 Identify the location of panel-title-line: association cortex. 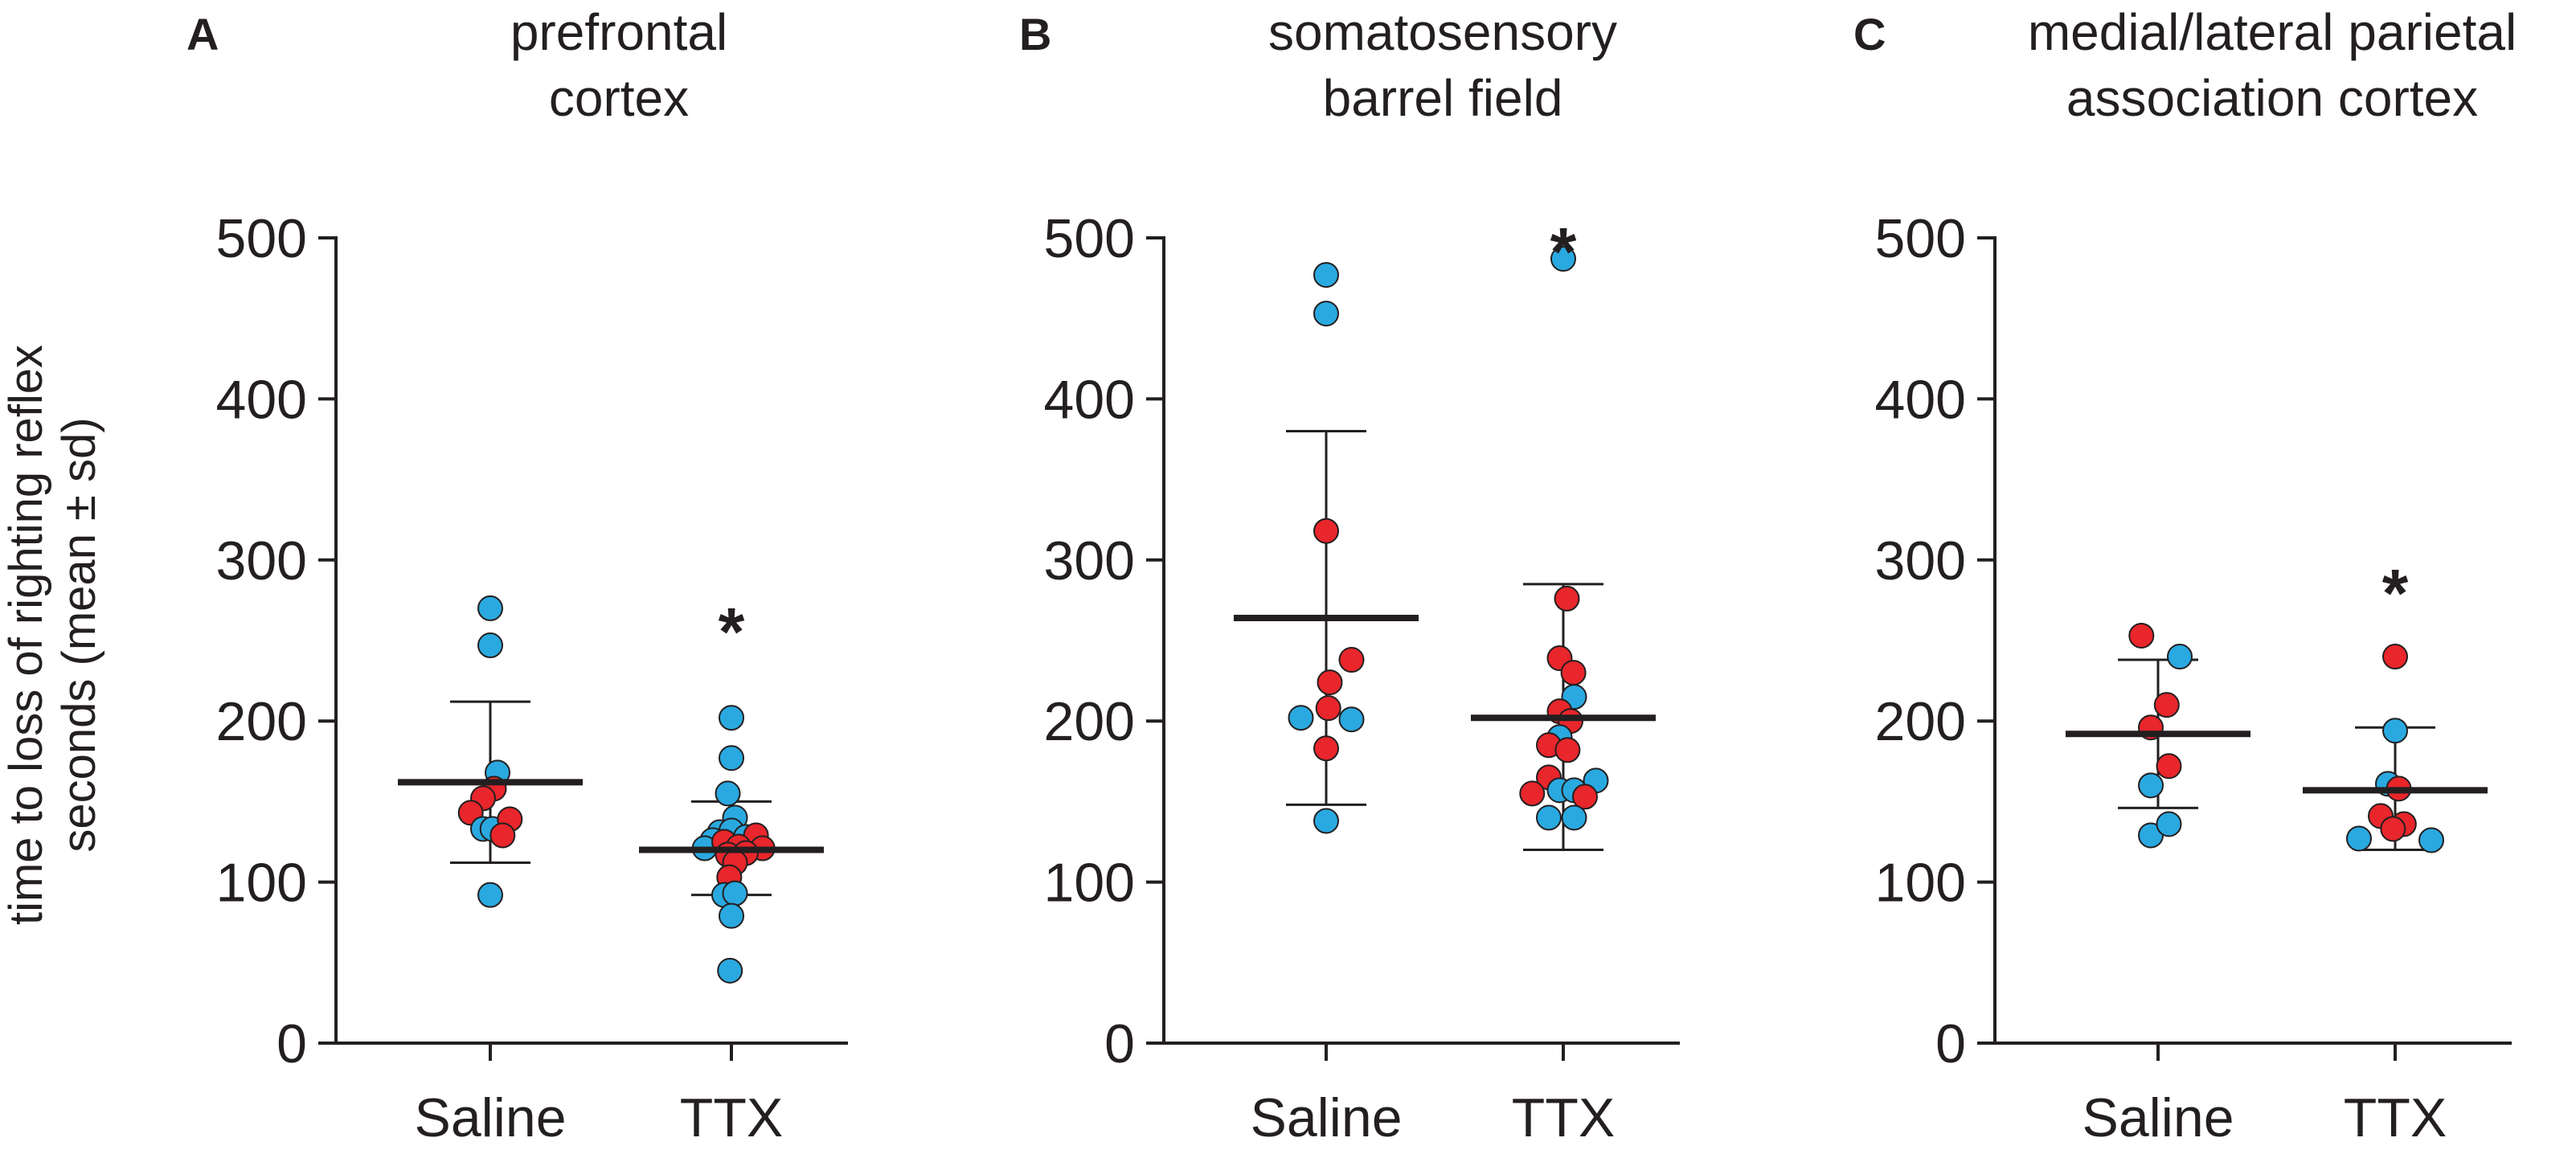
(2272, 98).